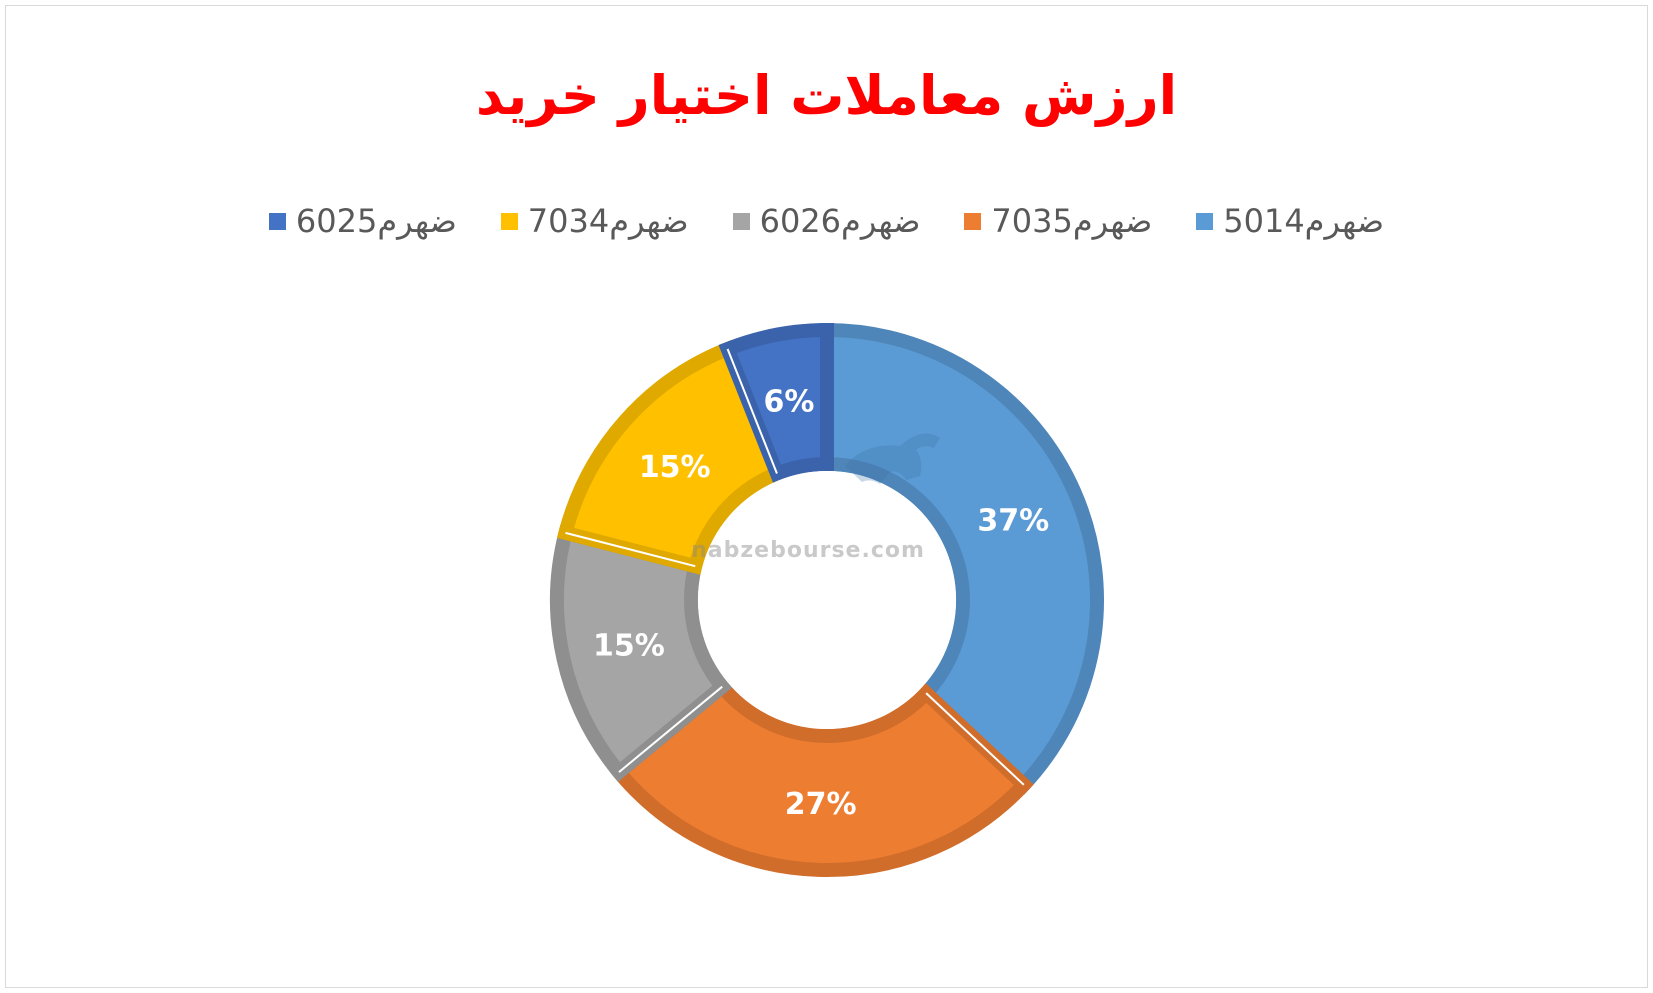 Image resolution: width=1653 pixels, height=993 pixels. I want to click on donut-hole, so click(827, 600).